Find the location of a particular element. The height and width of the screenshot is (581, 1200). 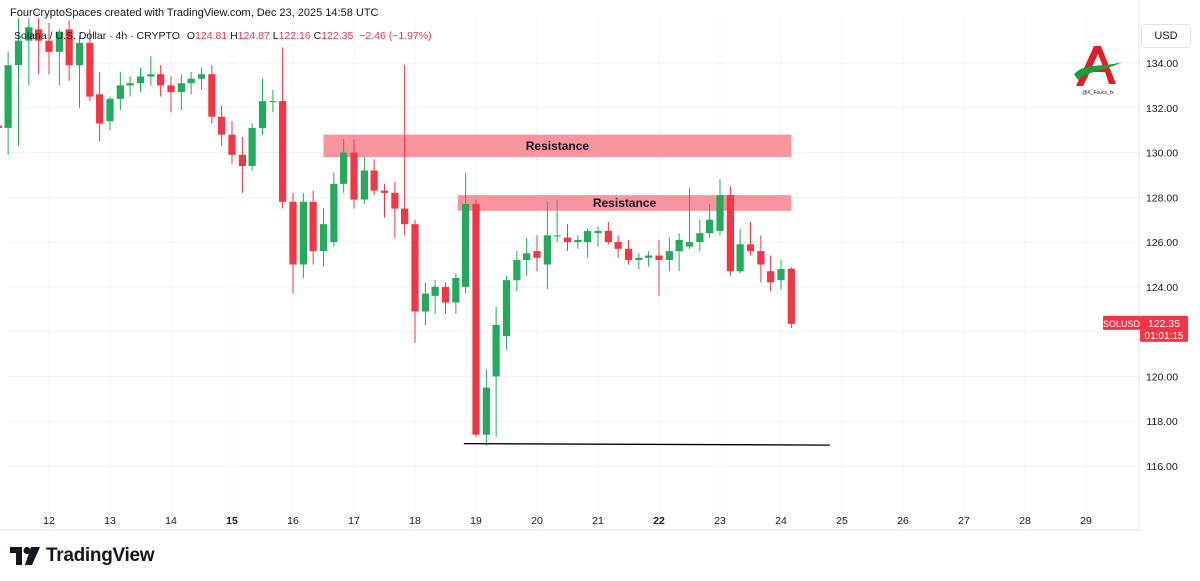

x-tick-label: 16 is located at coordinates (293, 521).